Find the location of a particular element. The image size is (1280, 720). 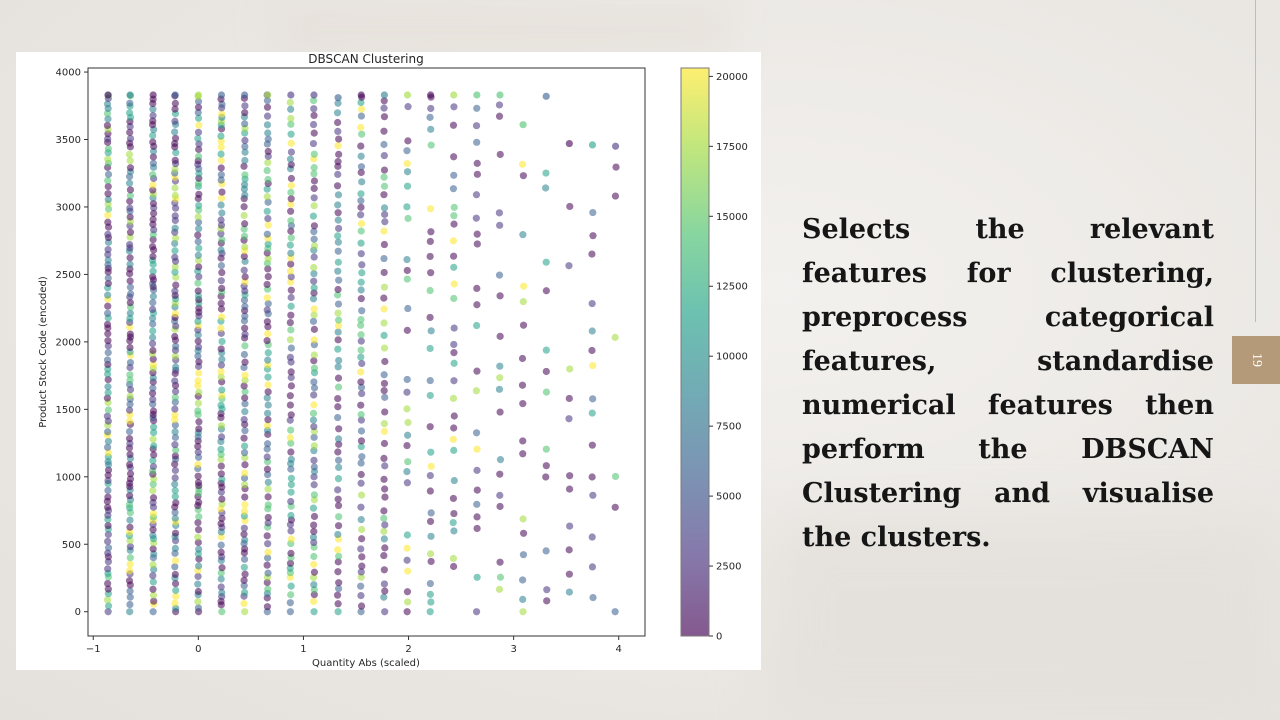

y-tick-label: 1500 is located at coordinates (68, 410).